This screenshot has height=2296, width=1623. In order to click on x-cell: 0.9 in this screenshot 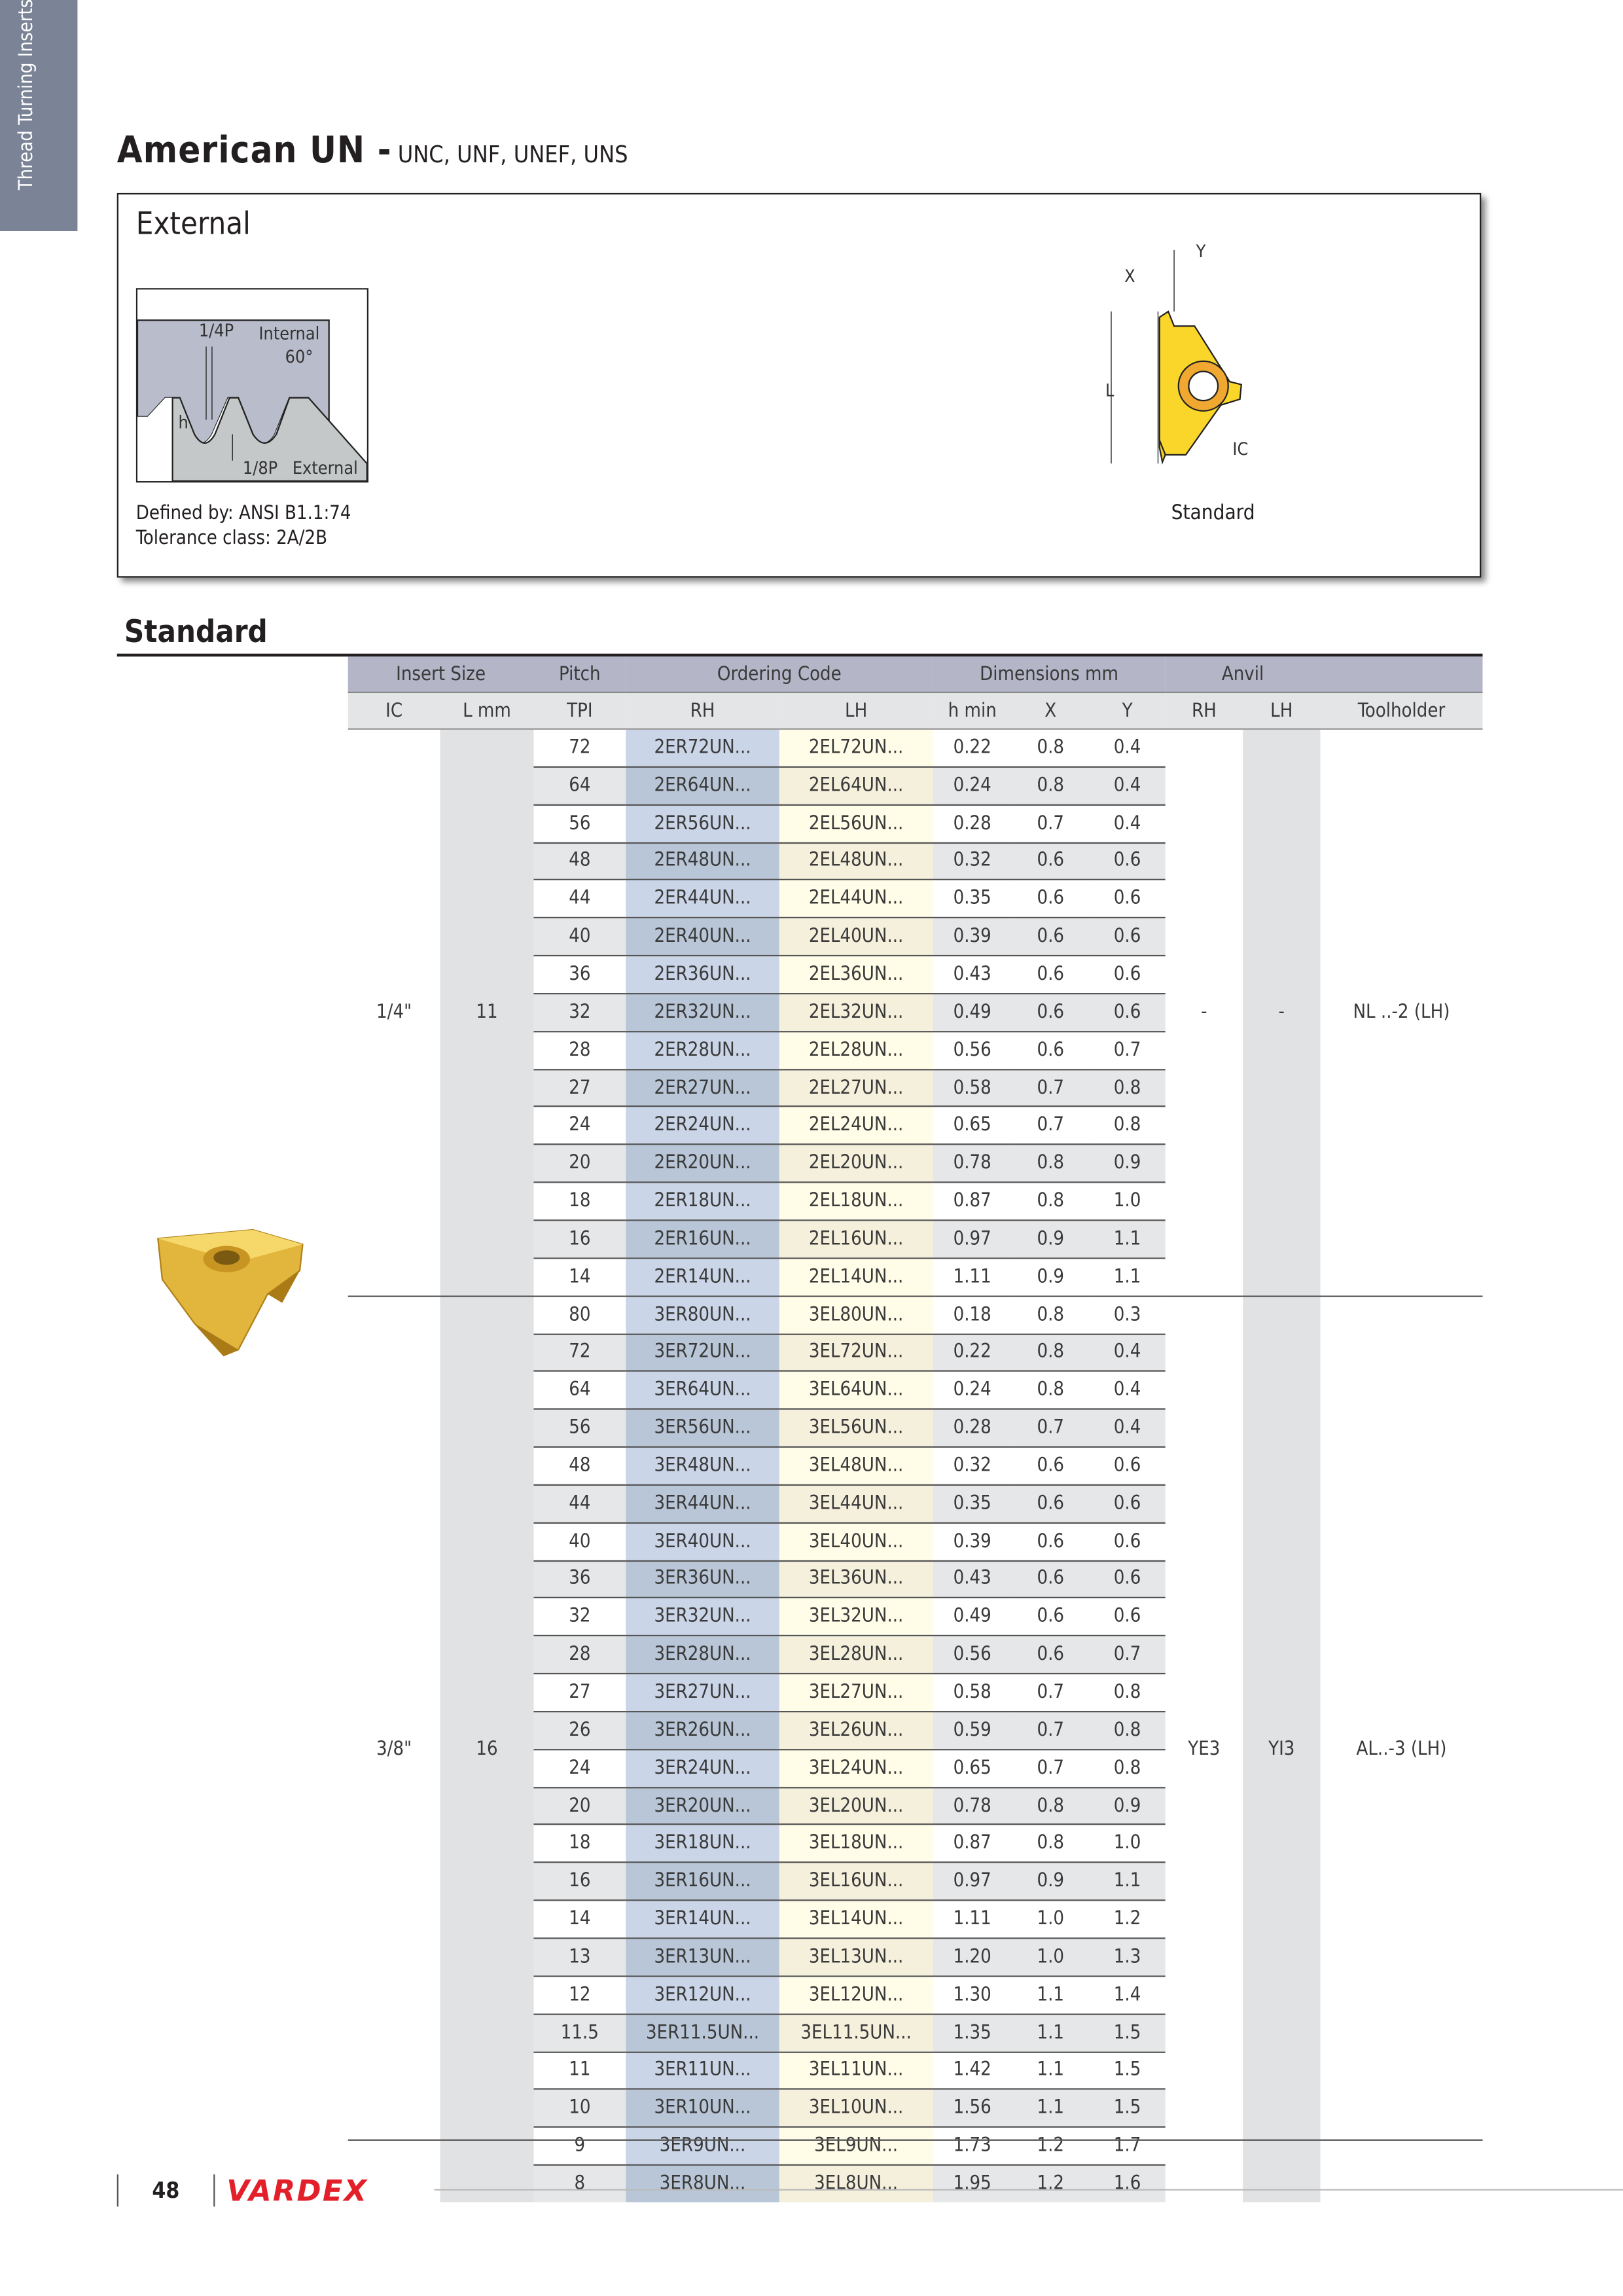, I will do `click(1051, 1276)`.